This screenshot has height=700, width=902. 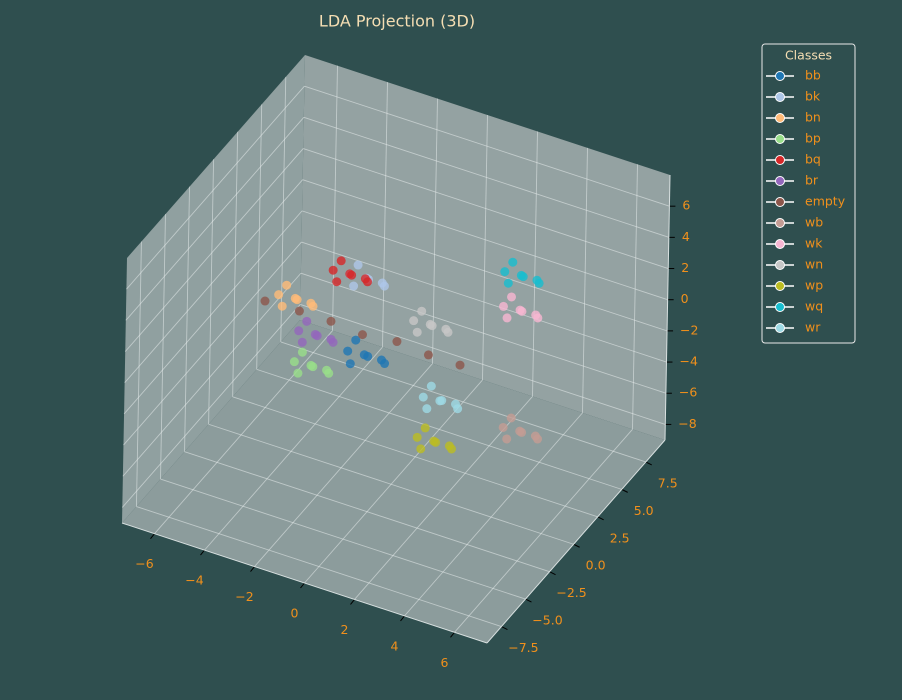 What do you see at coordinates (813, 327) in the screenshot?
I see `legend-label: wr` at bounding box center [813, 327].